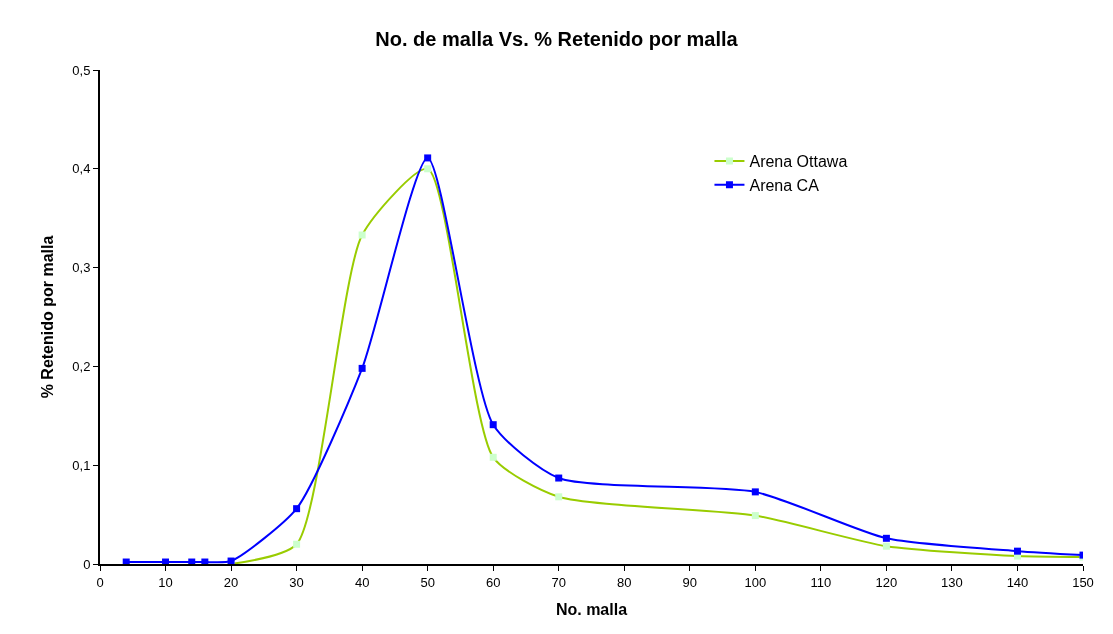 The height and width of the screenshot is (634, 1113). What do you see at coordinates (81, 465) in the screenshot?
I see `y-tick-label: 0,1` at bounding box center [81, 465].